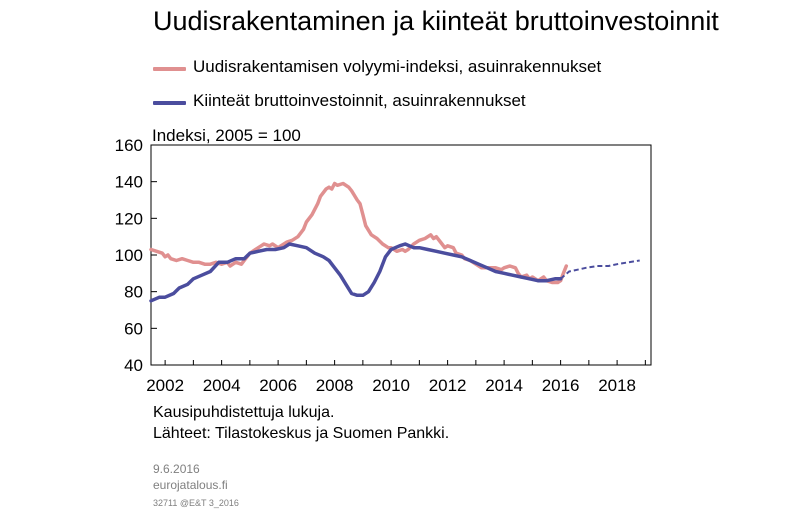  Describe the element at coordinates (176, 469) in the screenshot. I see `meta-date: 9.6.2016` at that location.